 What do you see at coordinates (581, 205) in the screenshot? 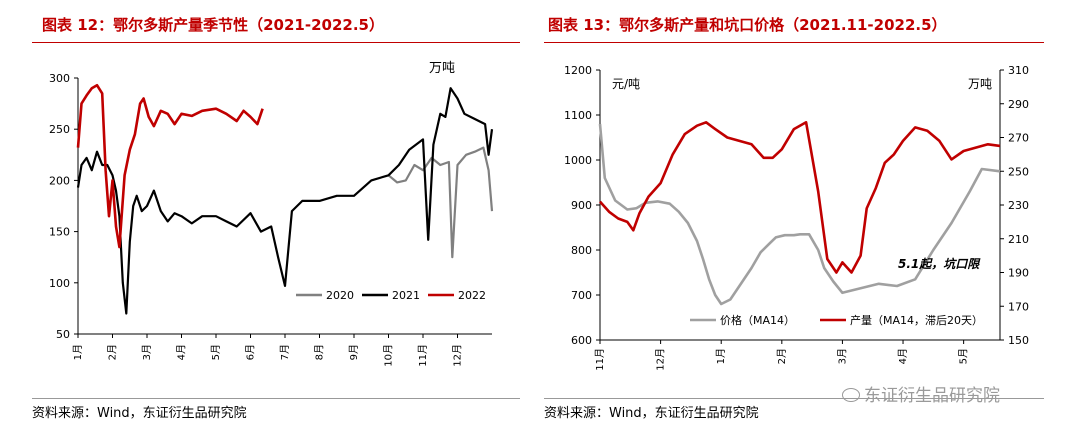
I see `left-tick-label-3: 900` at bounding box center [581, 205].